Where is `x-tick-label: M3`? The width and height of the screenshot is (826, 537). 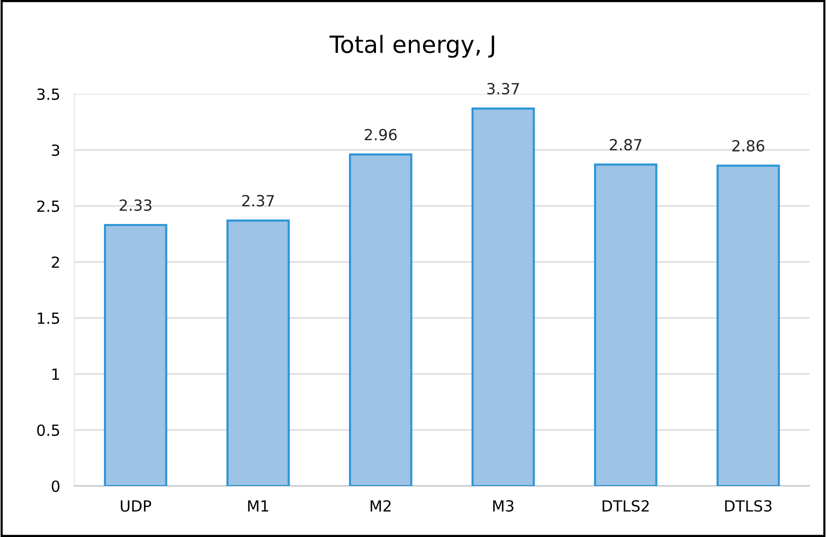
x-tick-label: M3 is located at coordinates (503, 506).